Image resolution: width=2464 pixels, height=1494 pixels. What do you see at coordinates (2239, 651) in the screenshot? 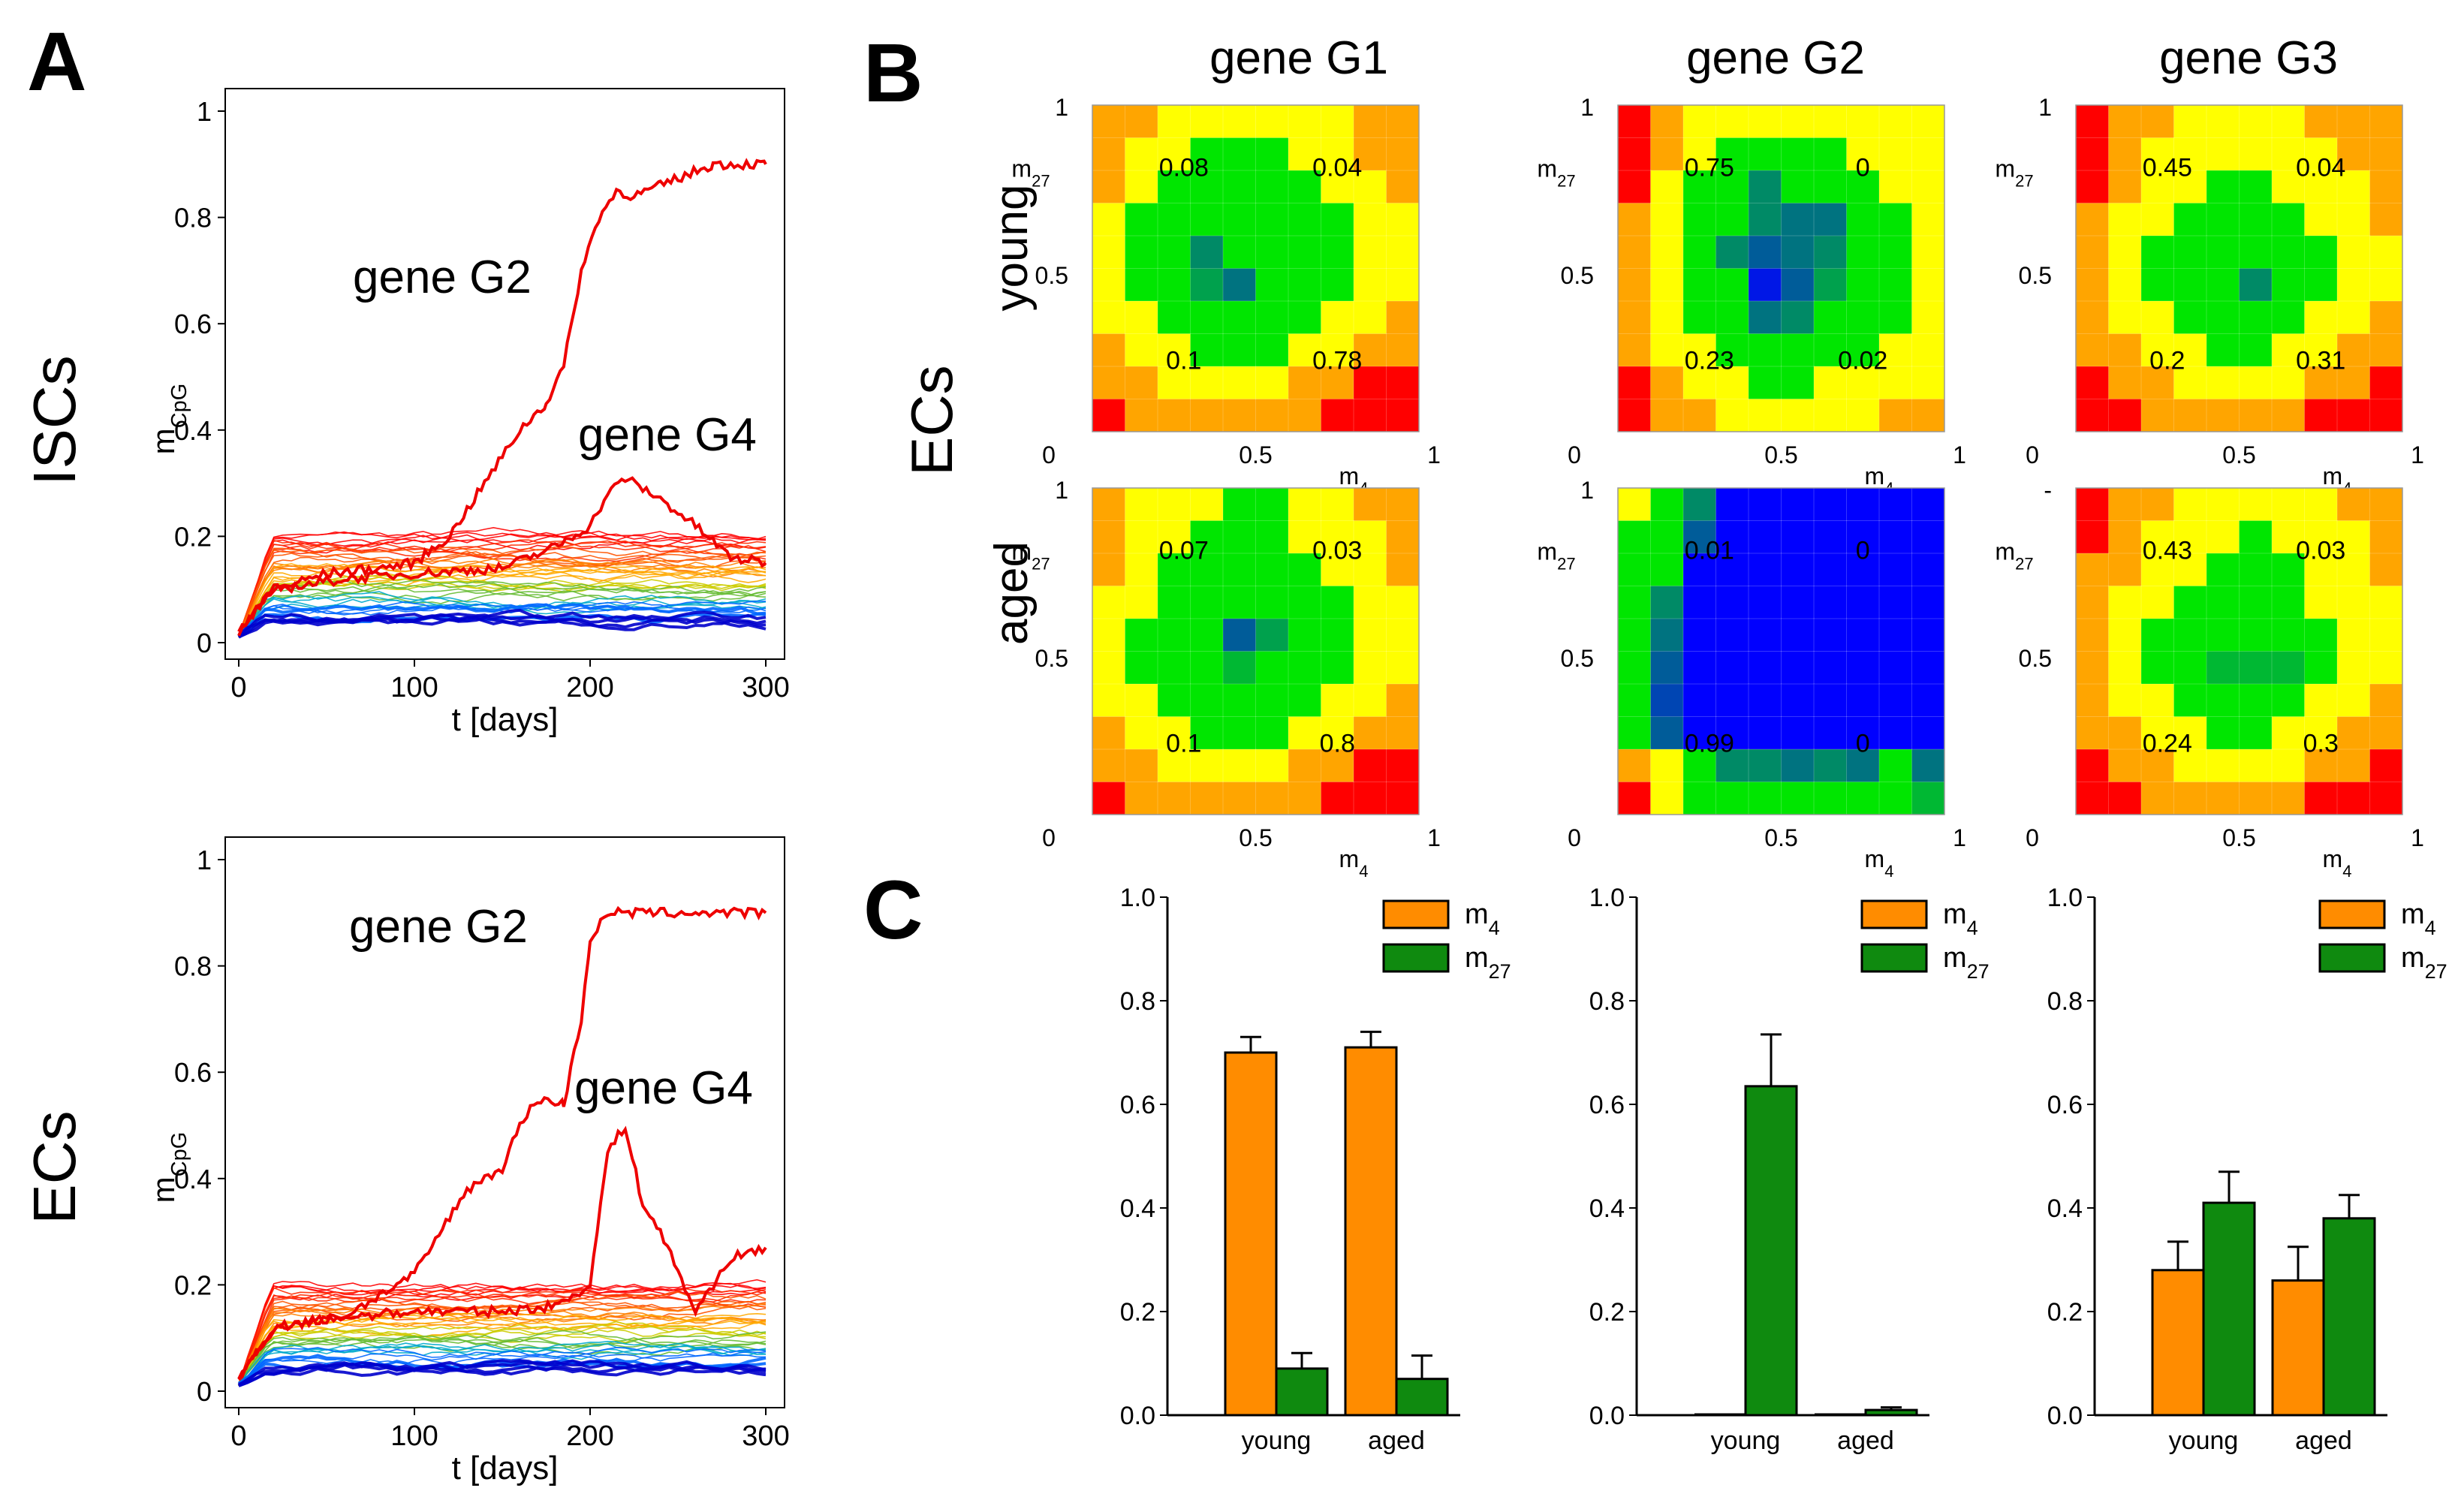
I see `heatmap-frame` at bounding box center [2239, 651].